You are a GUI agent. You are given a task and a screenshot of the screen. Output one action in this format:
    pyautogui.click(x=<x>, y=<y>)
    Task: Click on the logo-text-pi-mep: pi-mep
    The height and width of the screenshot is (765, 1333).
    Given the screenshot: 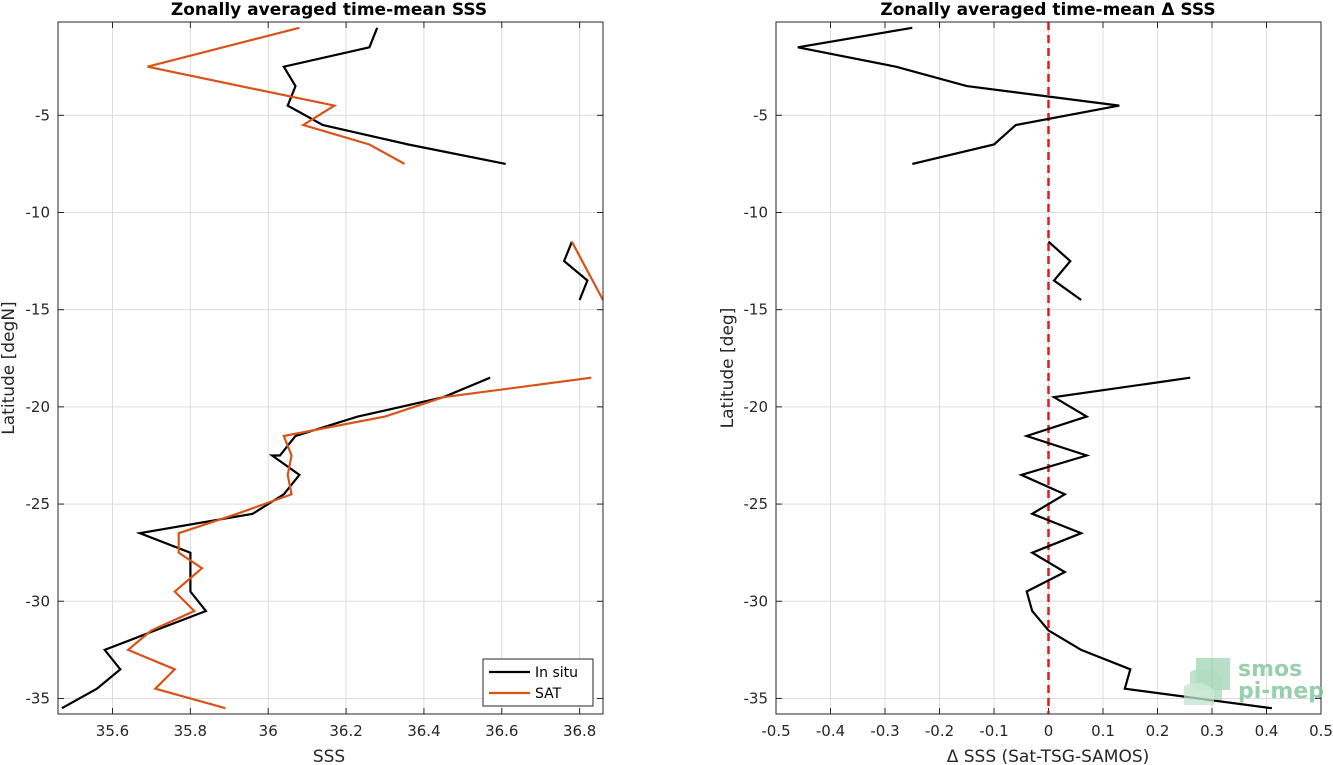 What is the action you would take?
    pyautogui.click(x=1281, y=691)
    